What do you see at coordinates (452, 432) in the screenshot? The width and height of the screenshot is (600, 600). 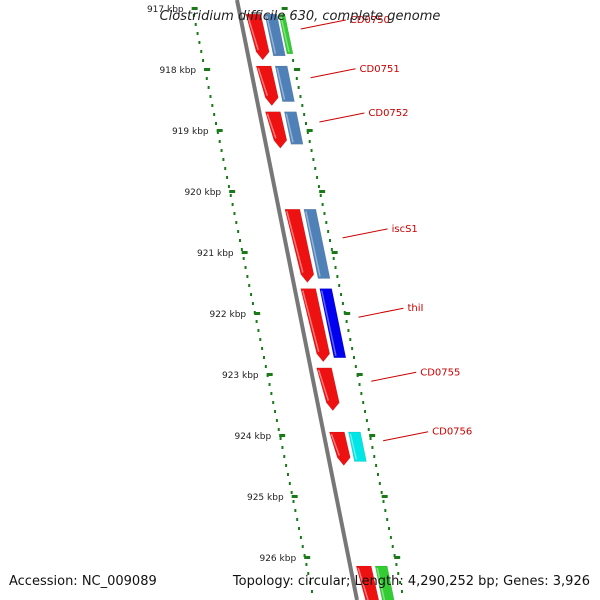 I see `gene-label: CD0756` at bounding box center [452, 432].